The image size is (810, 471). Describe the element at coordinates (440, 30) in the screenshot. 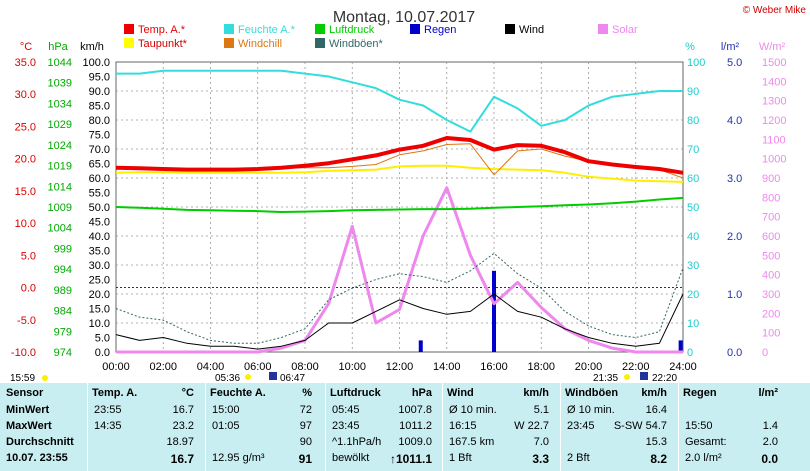

I see `legend-label: Regen` at that location.